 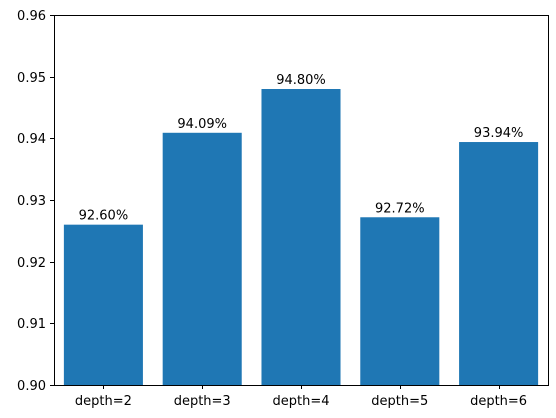 I want to click on y-tick-label-3: 0.93, so click(x=31, y=201).